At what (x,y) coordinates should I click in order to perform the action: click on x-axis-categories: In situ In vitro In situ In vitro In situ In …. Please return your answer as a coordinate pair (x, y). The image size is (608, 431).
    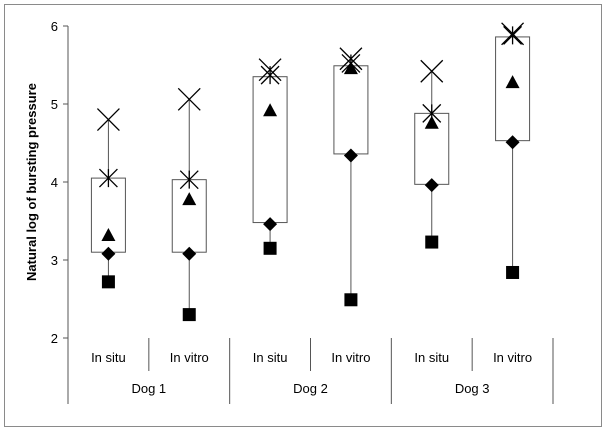
    Looking at the image, I should click on (310, 371).